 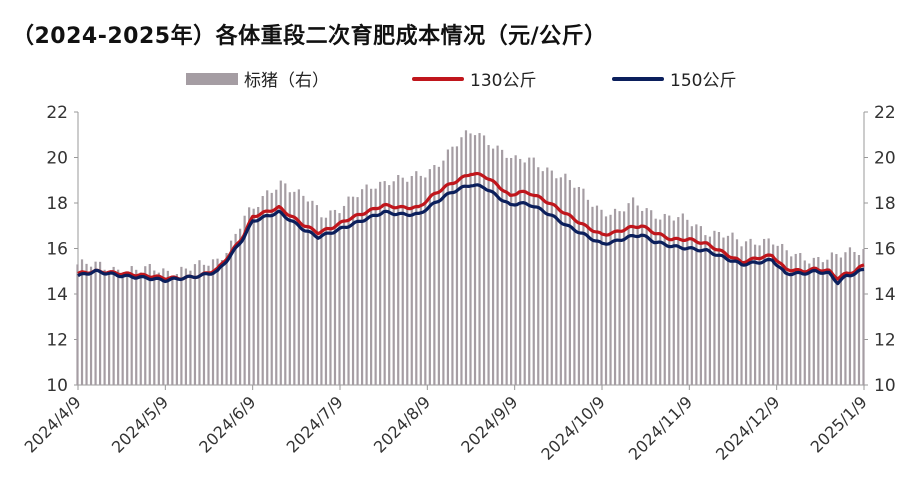 What do you see at coordinates (315, 424) in the screenshot?
I see `x-tick-label: 2024/7/9` at bounding box center [315, 424].